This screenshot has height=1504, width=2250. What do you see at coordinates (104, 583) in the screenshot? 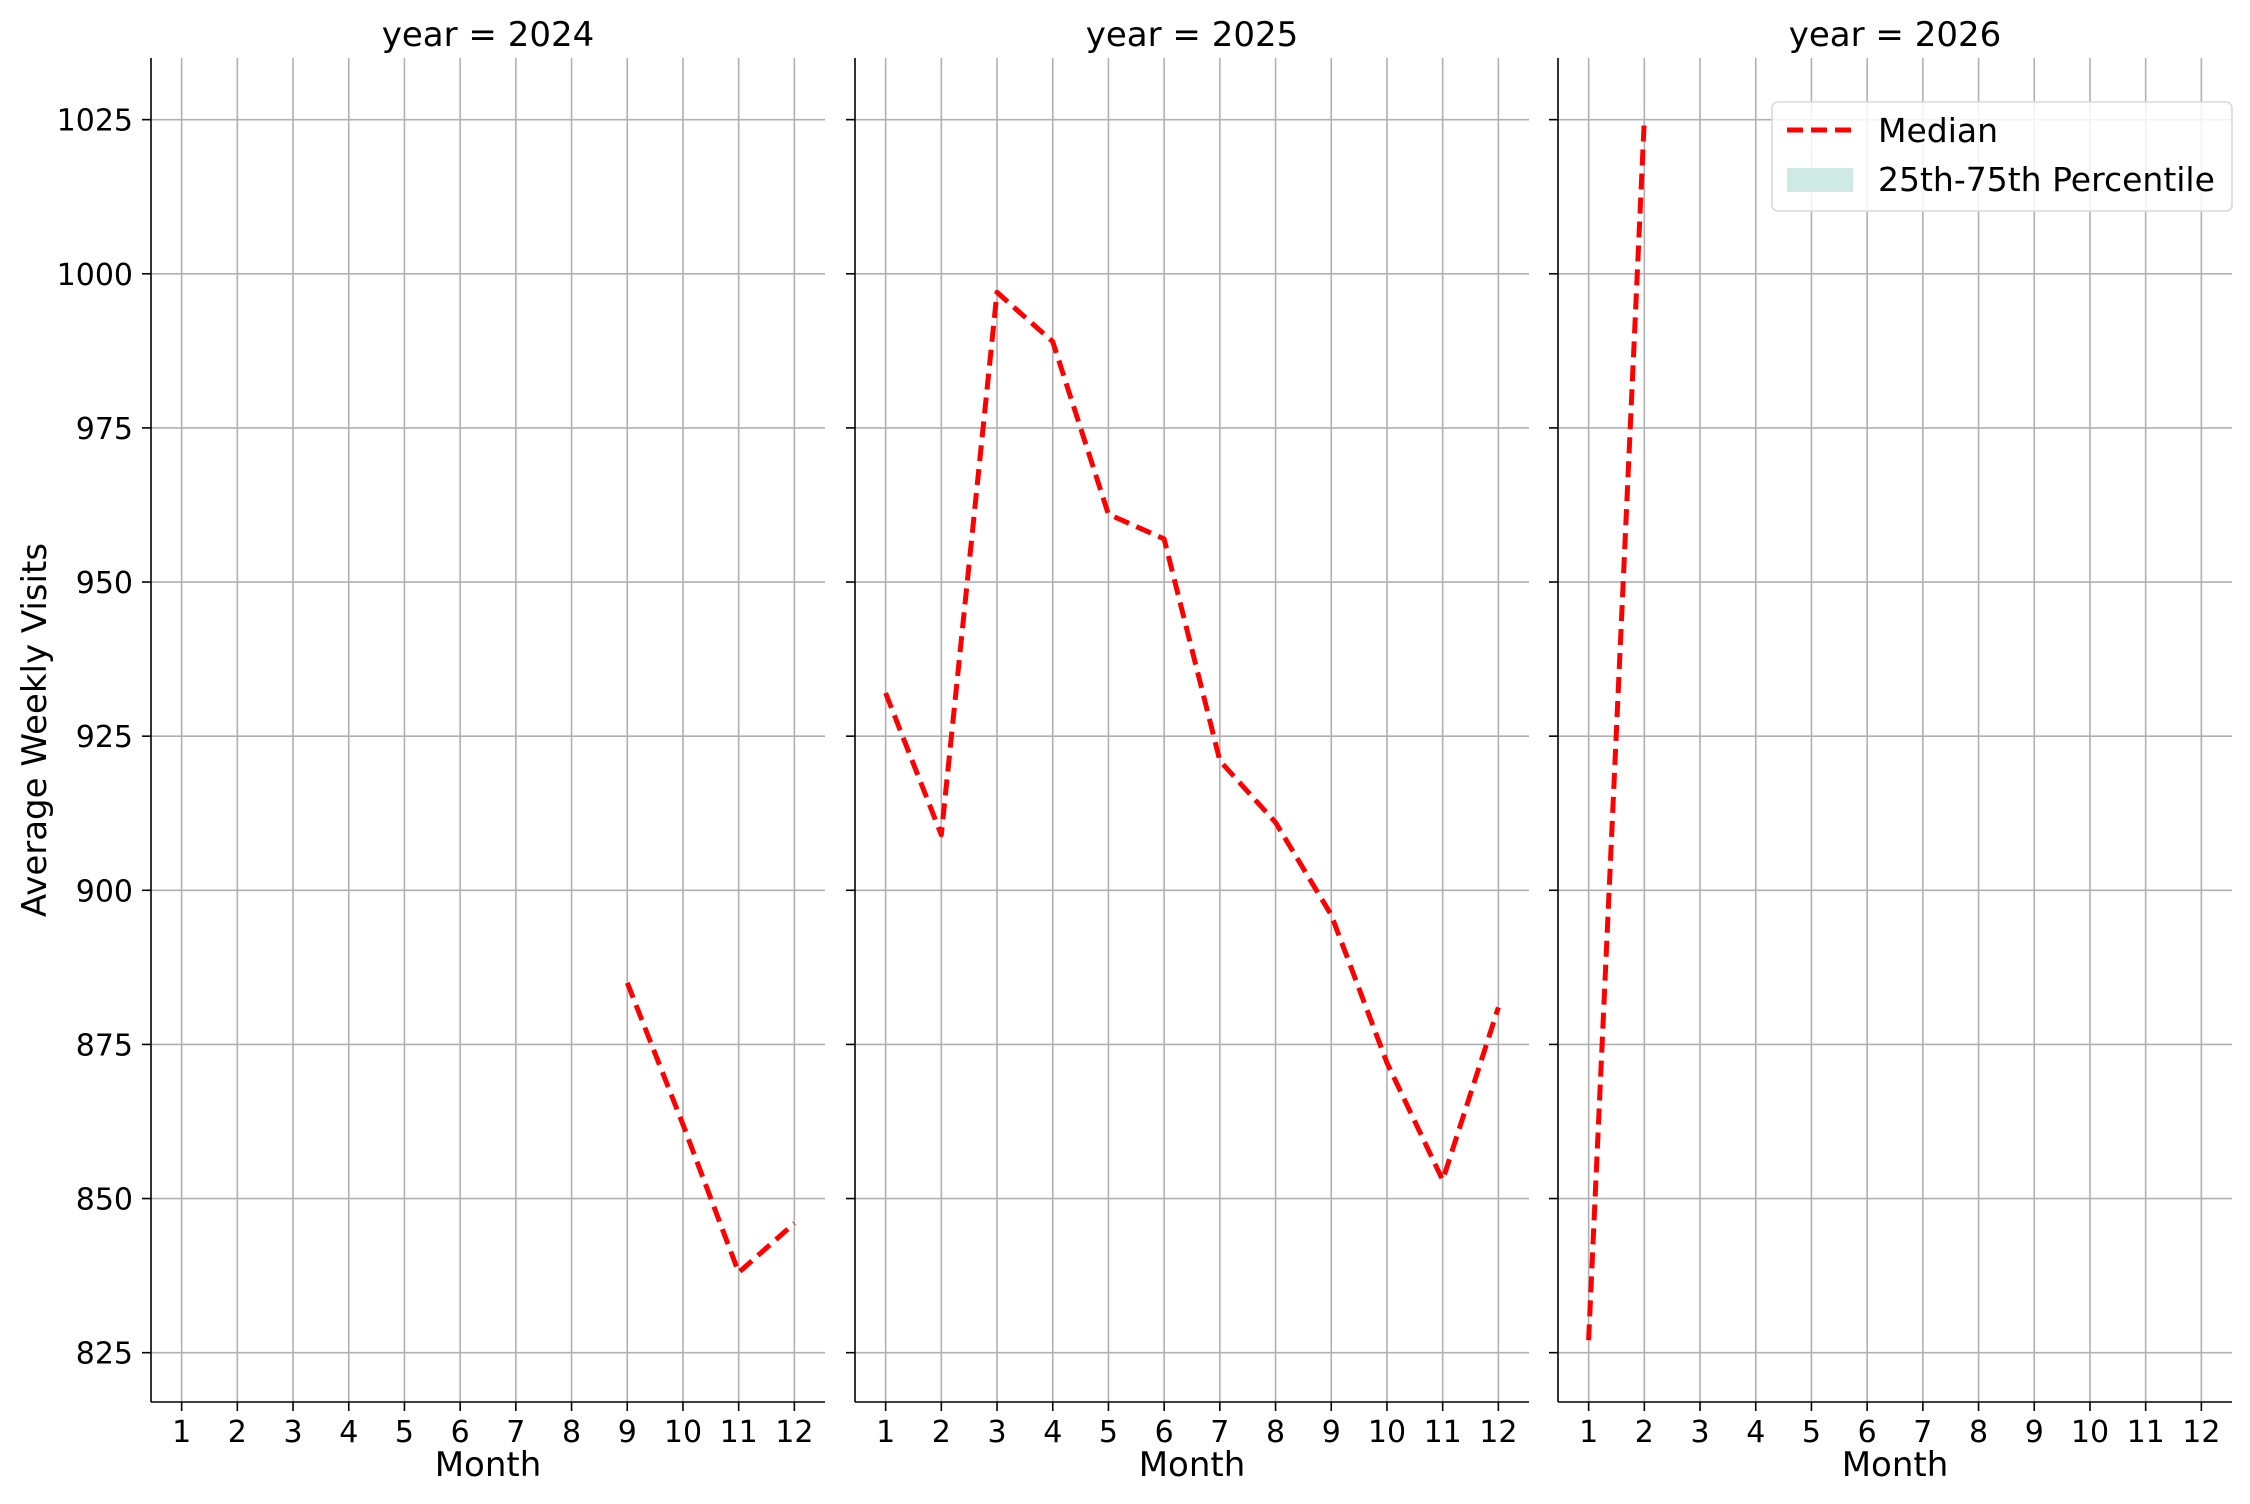
I see `y-tick-label: 950` at bounding box center [104, 583].